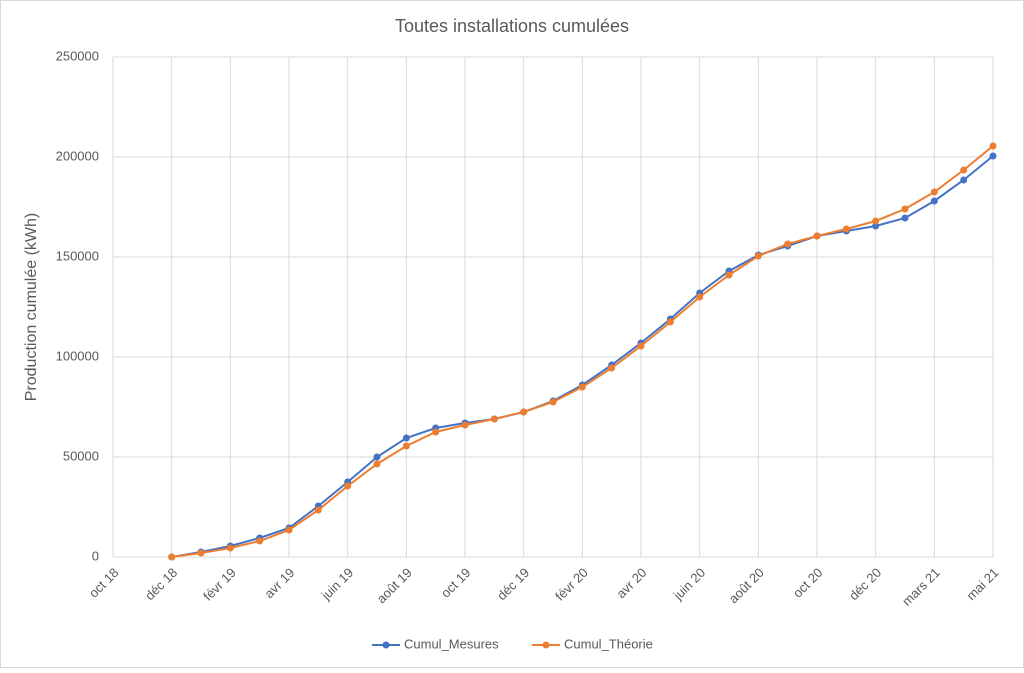 The image size is (1024, 673). Describe the element at coordinates (77, 355) in the screenshot. I see `y-tick-label: 100000` at that location.